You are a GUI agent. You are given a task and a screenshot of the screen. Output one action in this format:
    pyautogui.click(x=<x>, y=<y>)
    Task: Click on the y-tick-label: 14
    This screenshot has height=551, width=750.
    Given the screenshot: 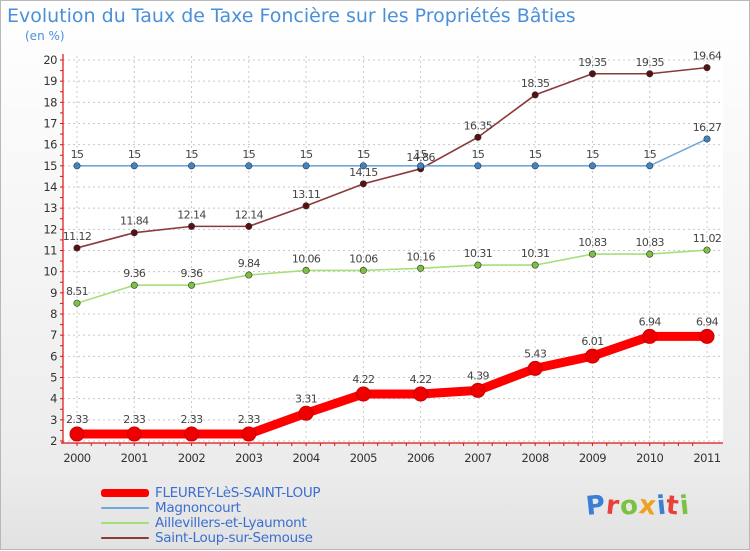 What is the action you would take?
    pyautogui.click(x=50, y=187)
    